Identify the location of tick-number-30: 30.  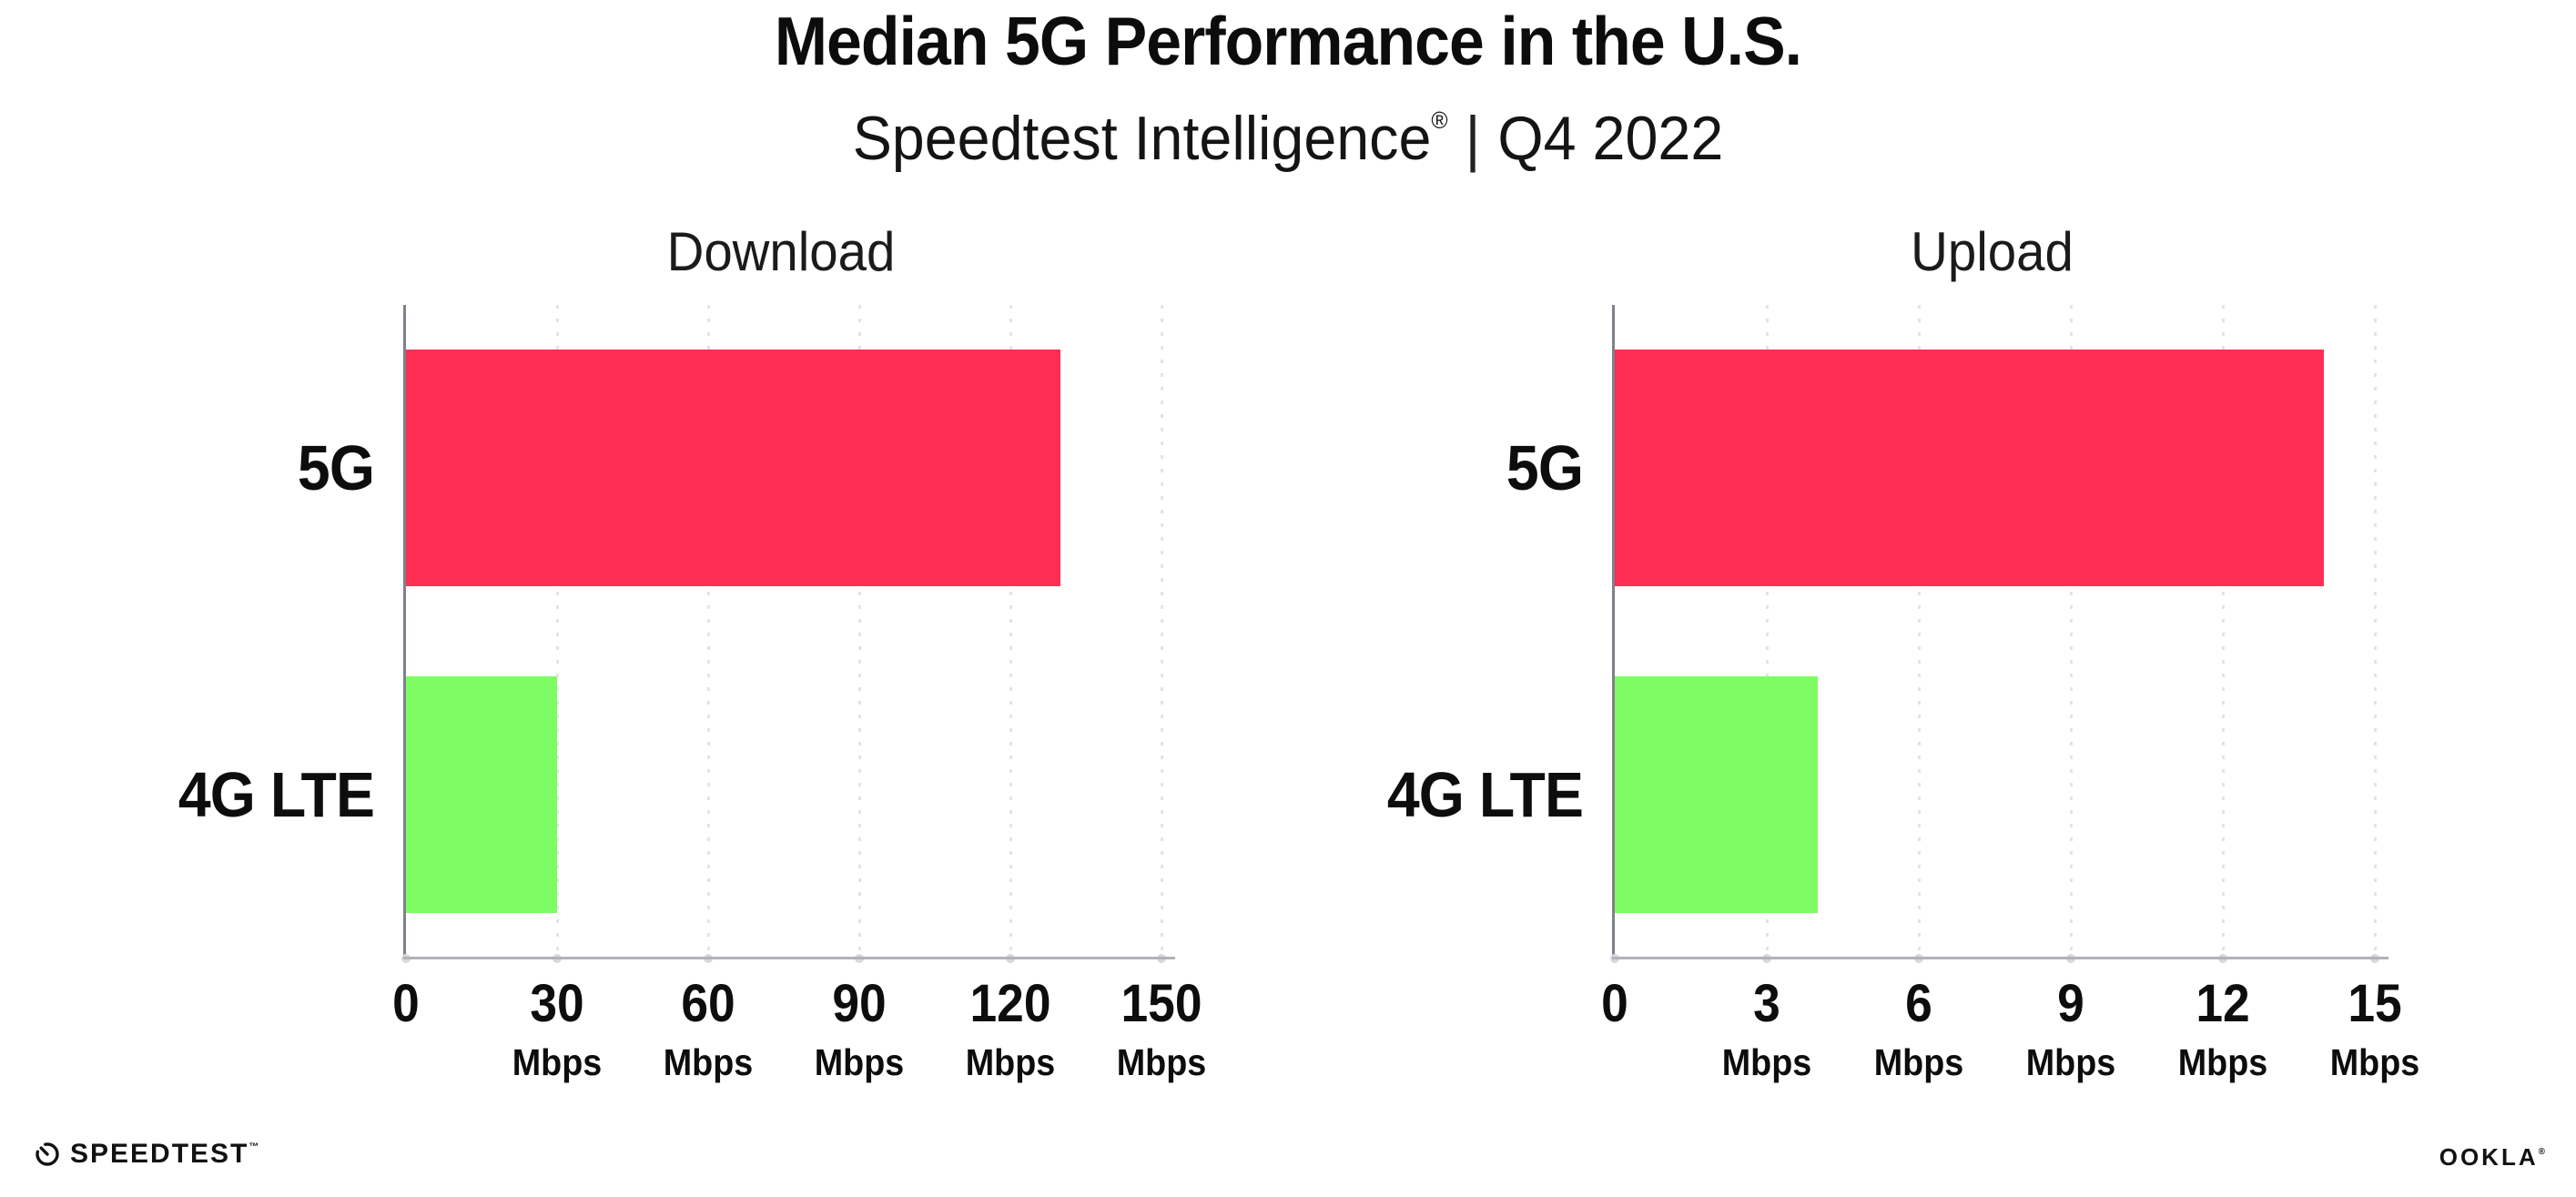
(557, 1004).